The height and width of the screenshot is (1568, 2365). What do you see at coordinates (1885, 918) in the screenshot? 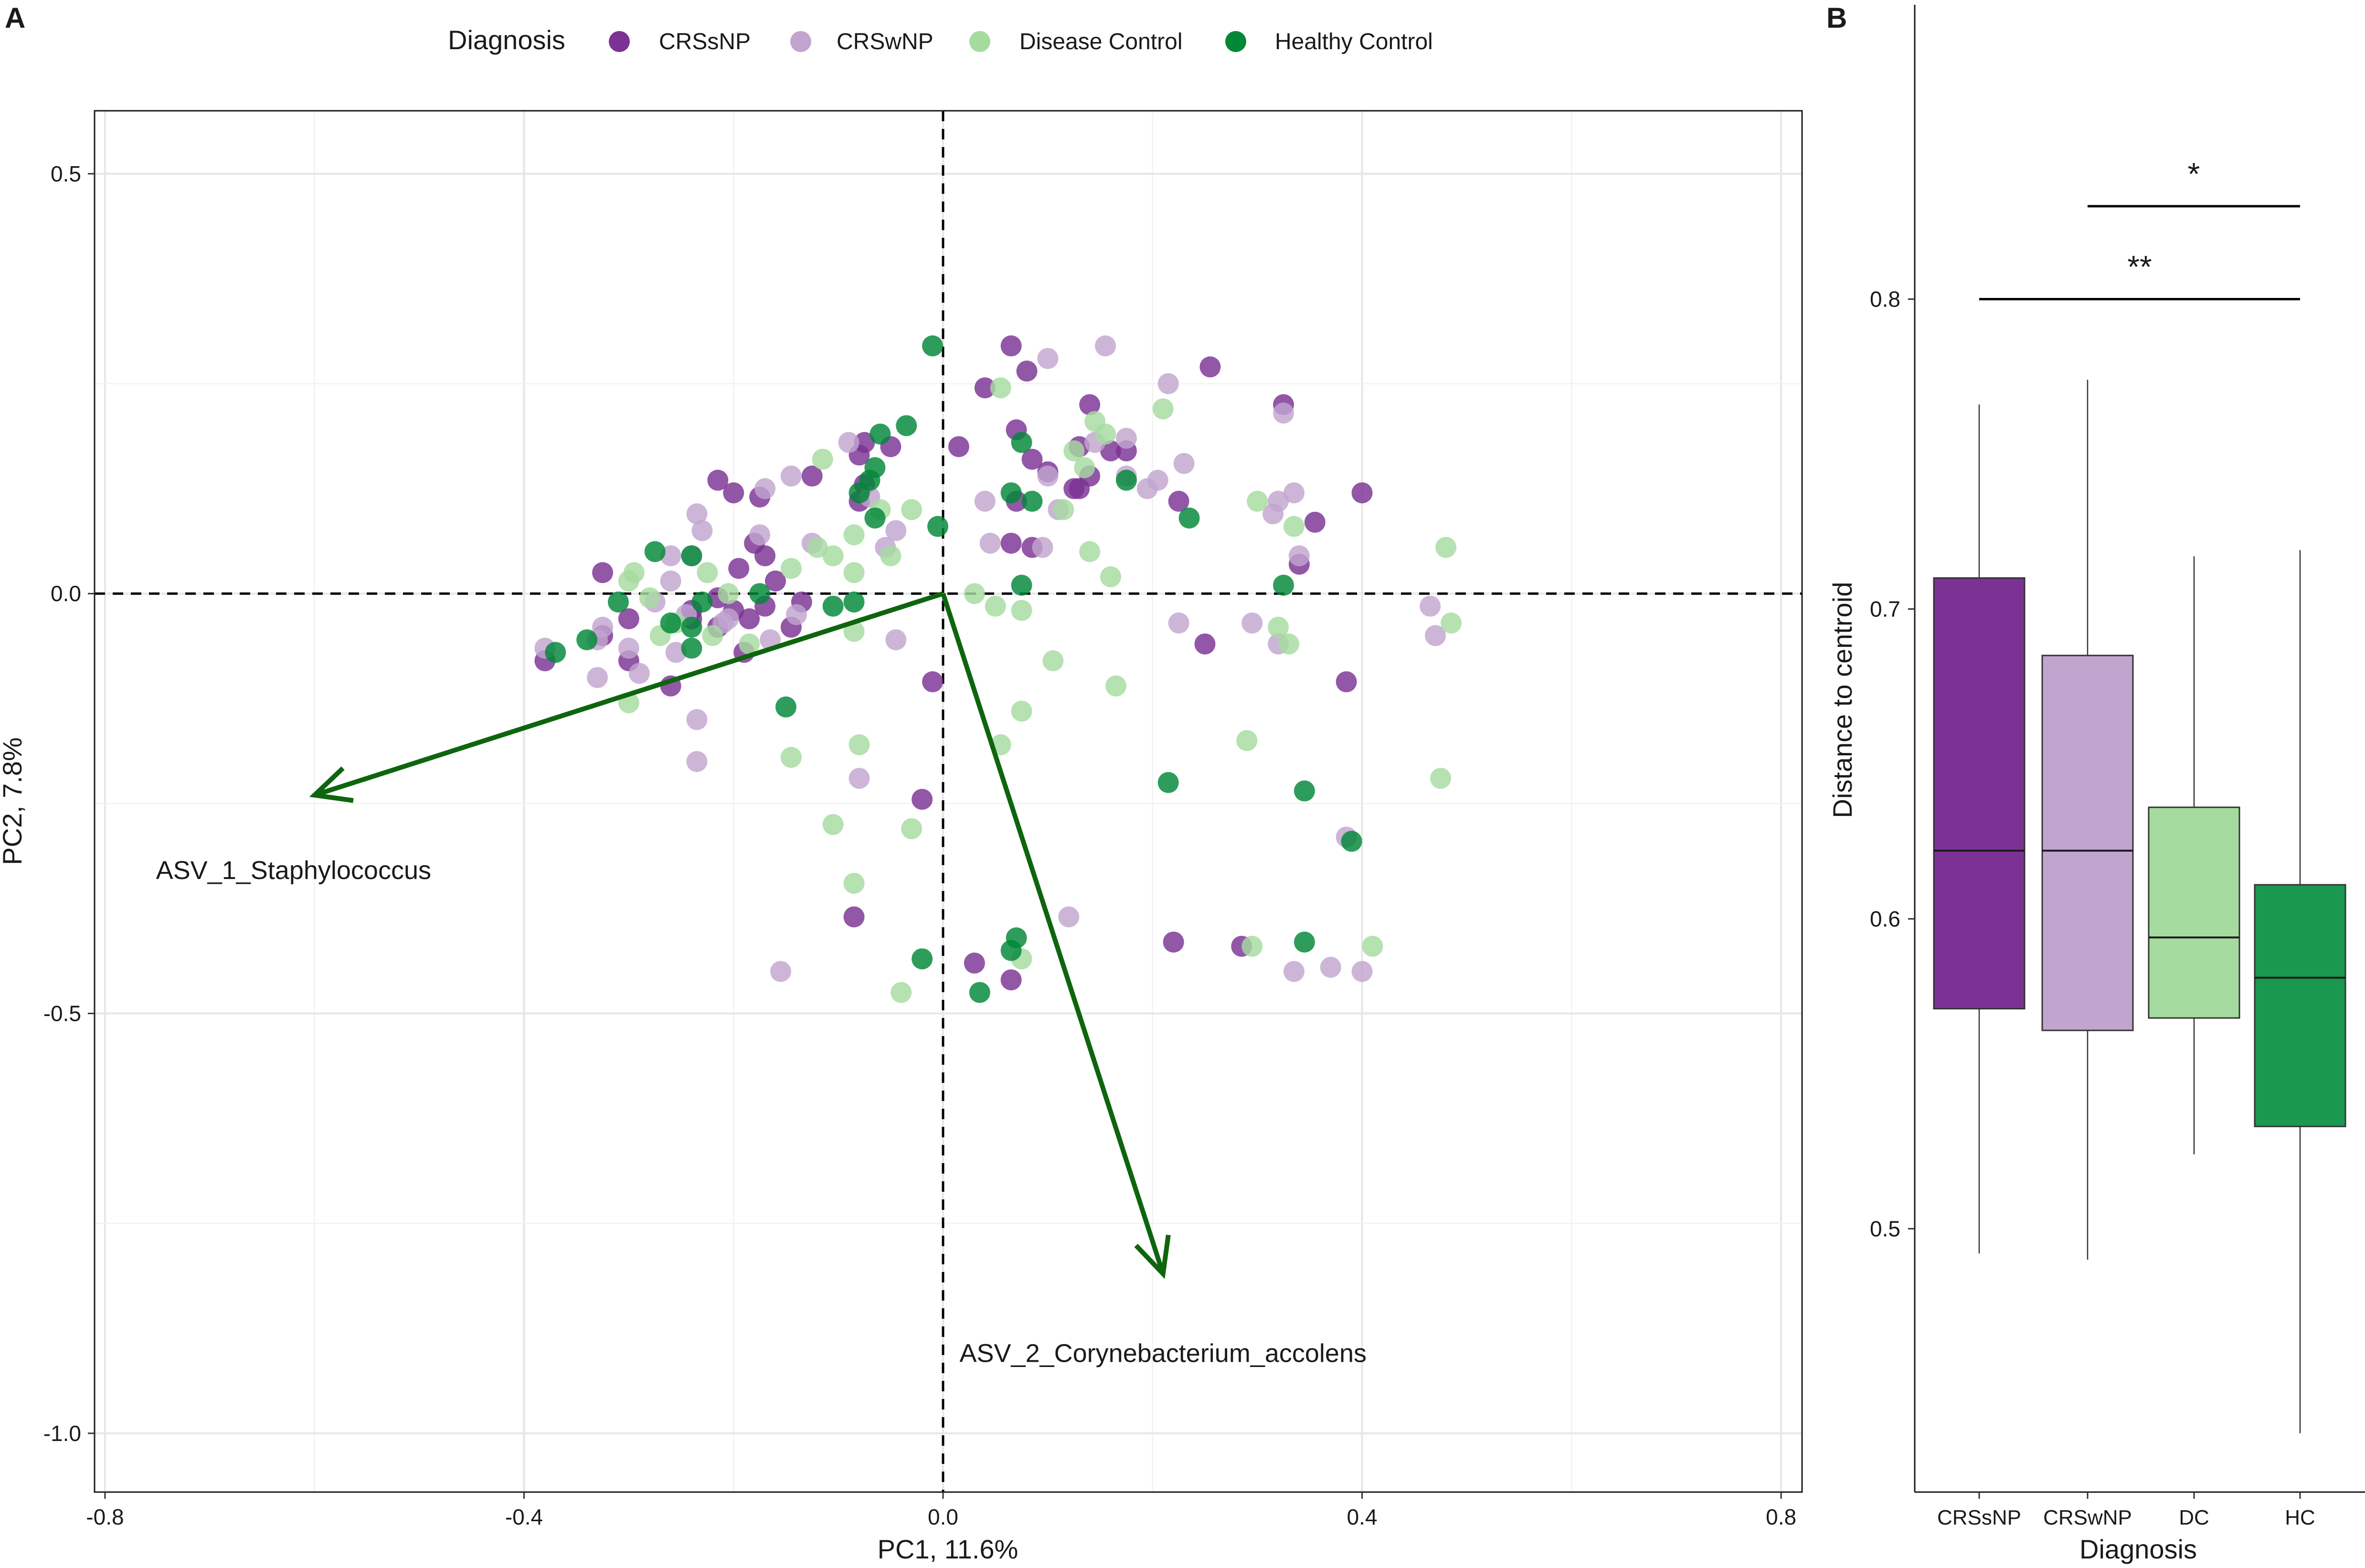
I see `y-tick-label: 0.6` at bounding box center [1885, 918].